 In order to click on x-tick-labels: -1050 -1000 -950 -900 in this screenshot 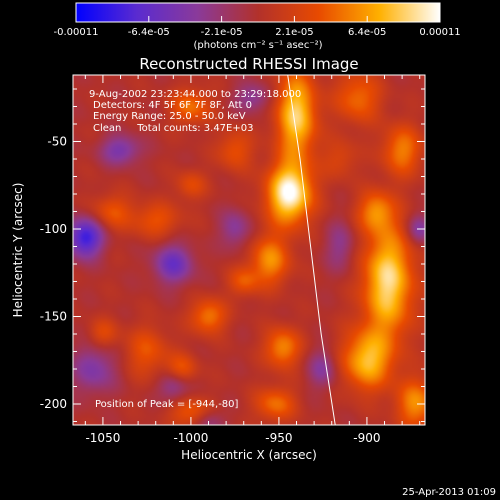, I will do `click(232, 438)`.